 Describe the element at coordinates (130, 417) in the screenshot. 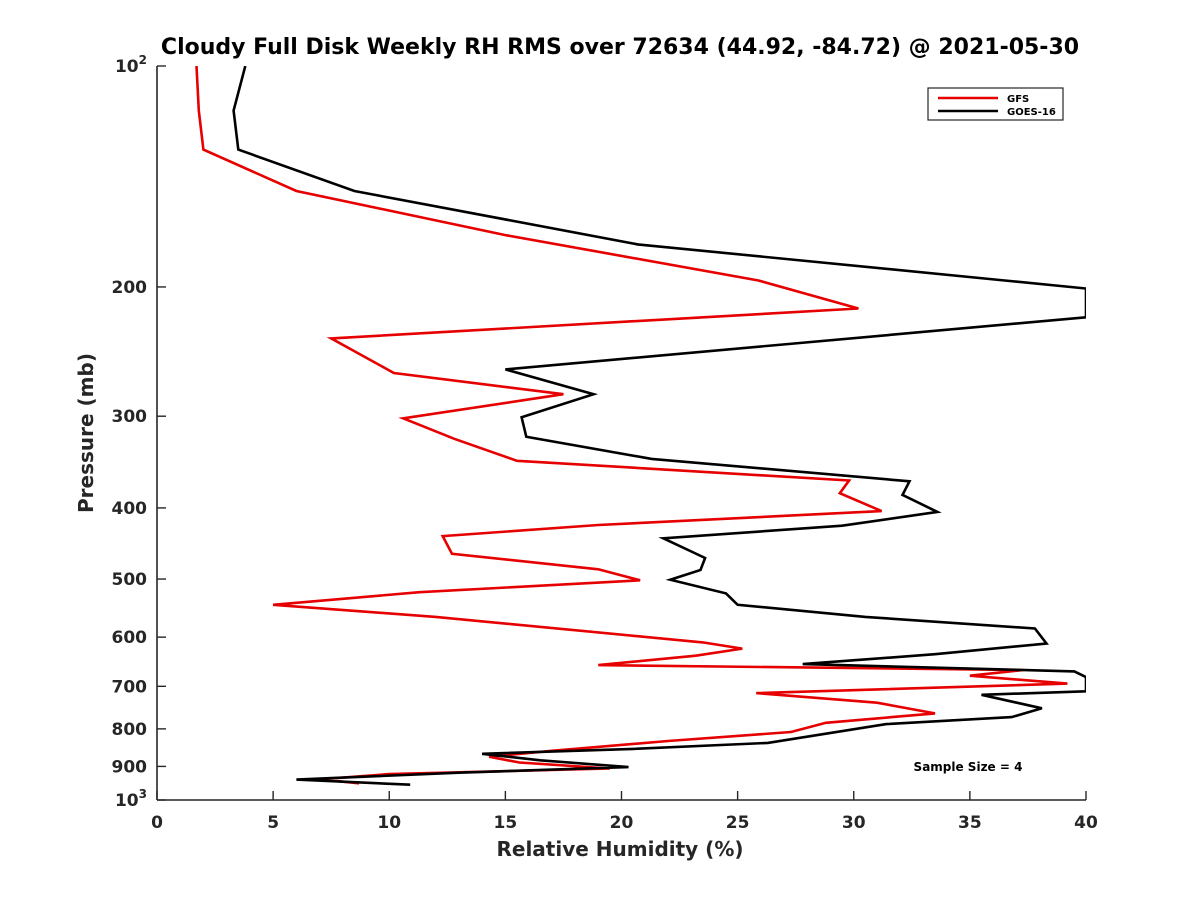

I see `y-tick-label: 300` at that location.